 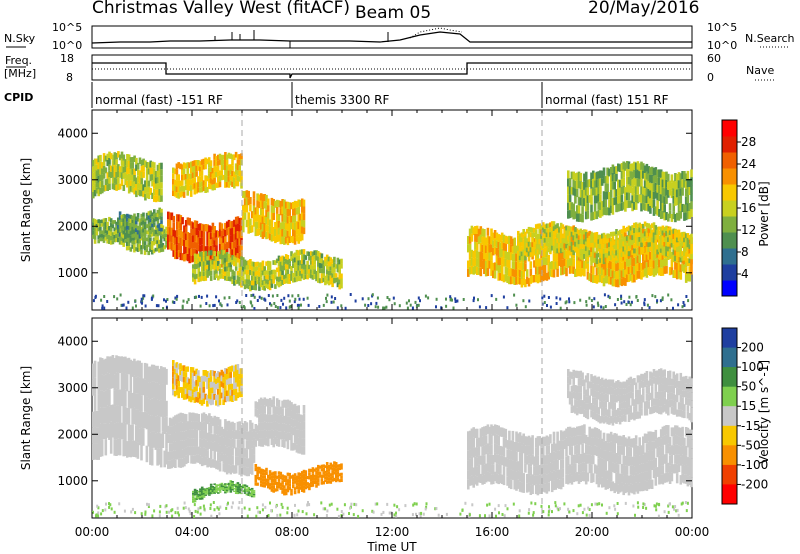 I want to click on velocity-colorbar-tick-5: -50, so click(x=751, y=445).